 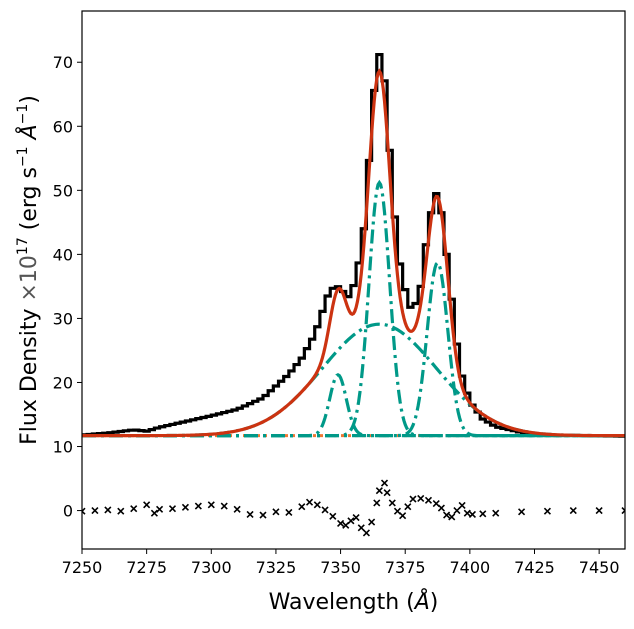 What do you see at coordinates (599, 567) in the screenshot?
I see `x-tick-label: 7450` at bounding box center [599, 567].